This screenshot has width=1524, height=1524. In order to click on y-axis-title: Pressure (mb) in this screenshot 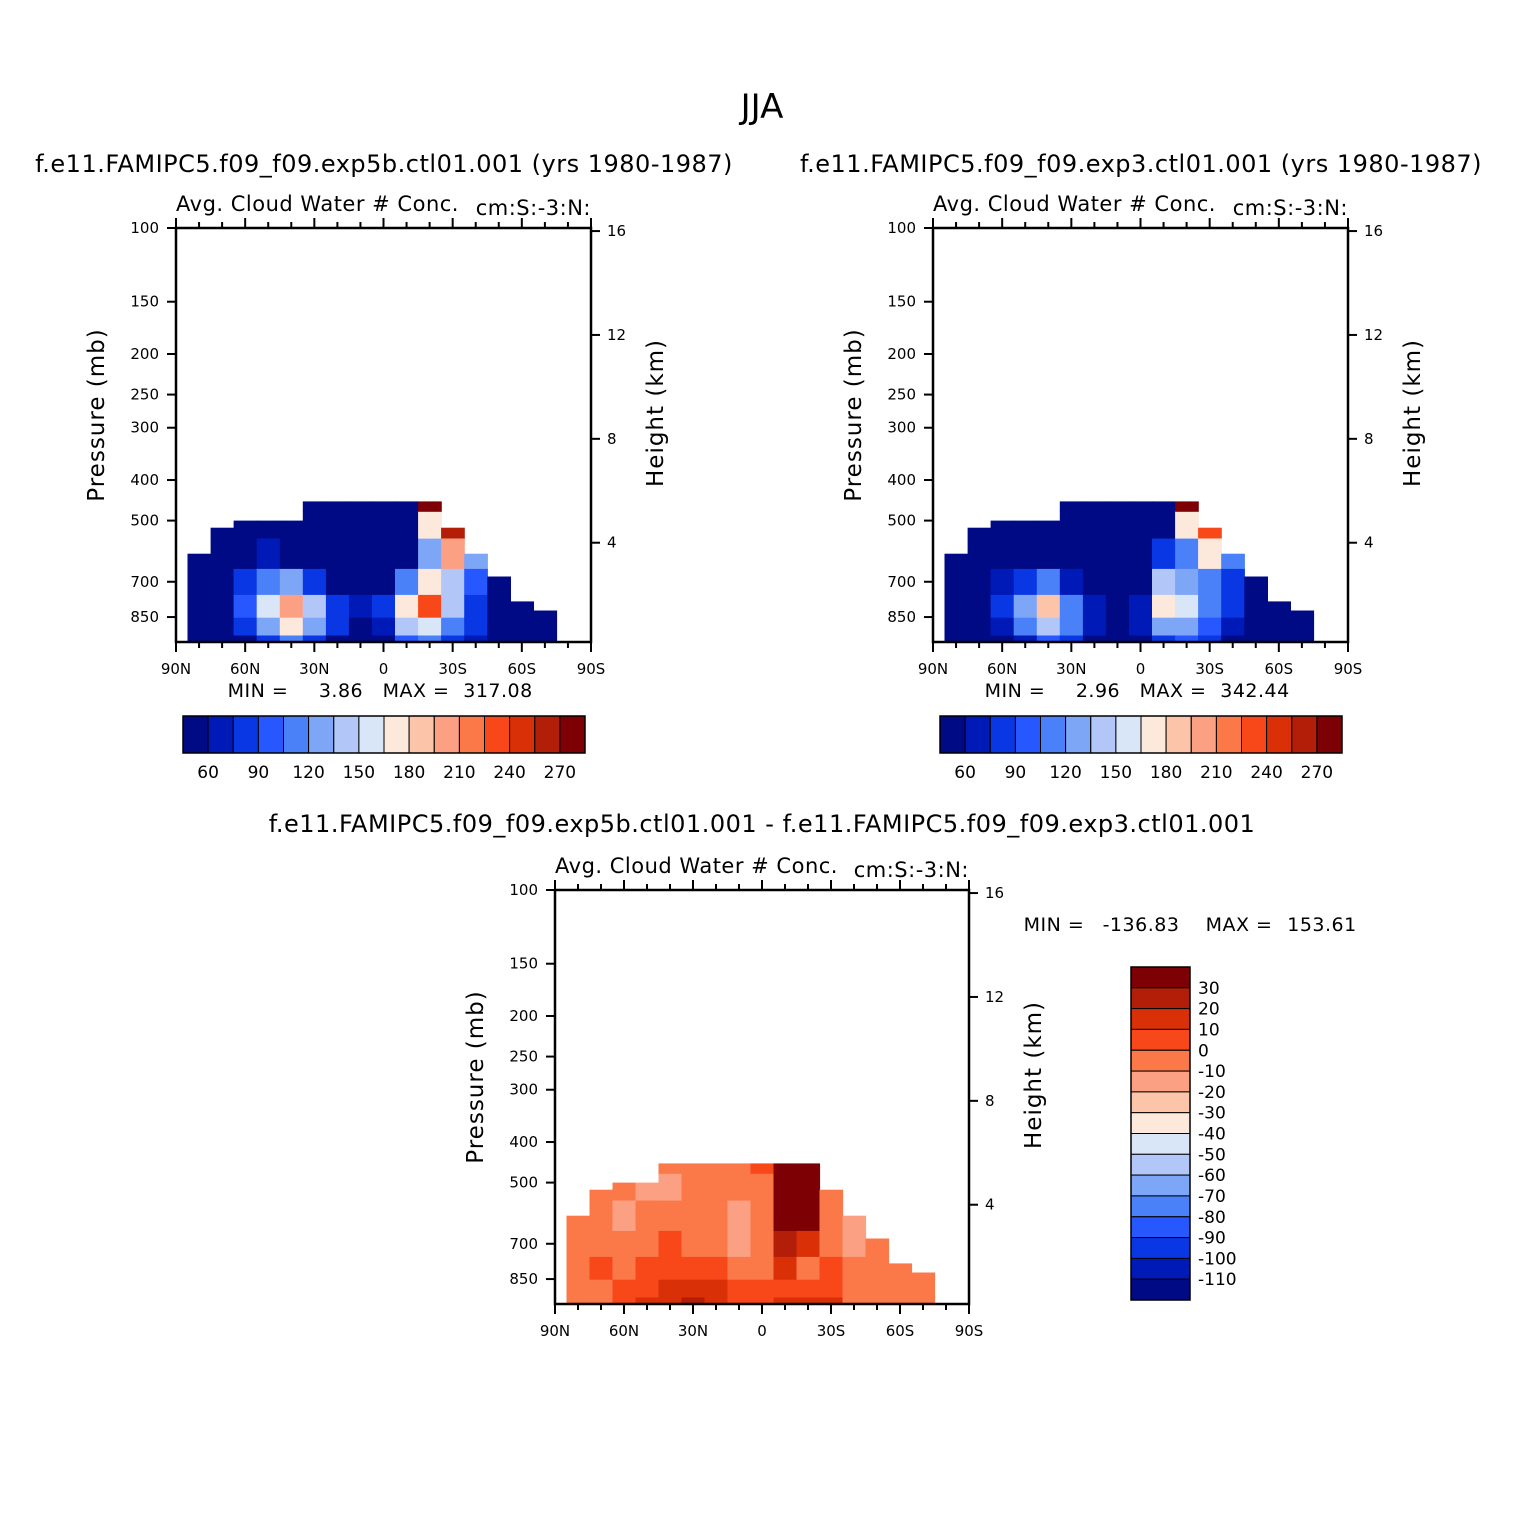, I will do `click(97, 414)`.